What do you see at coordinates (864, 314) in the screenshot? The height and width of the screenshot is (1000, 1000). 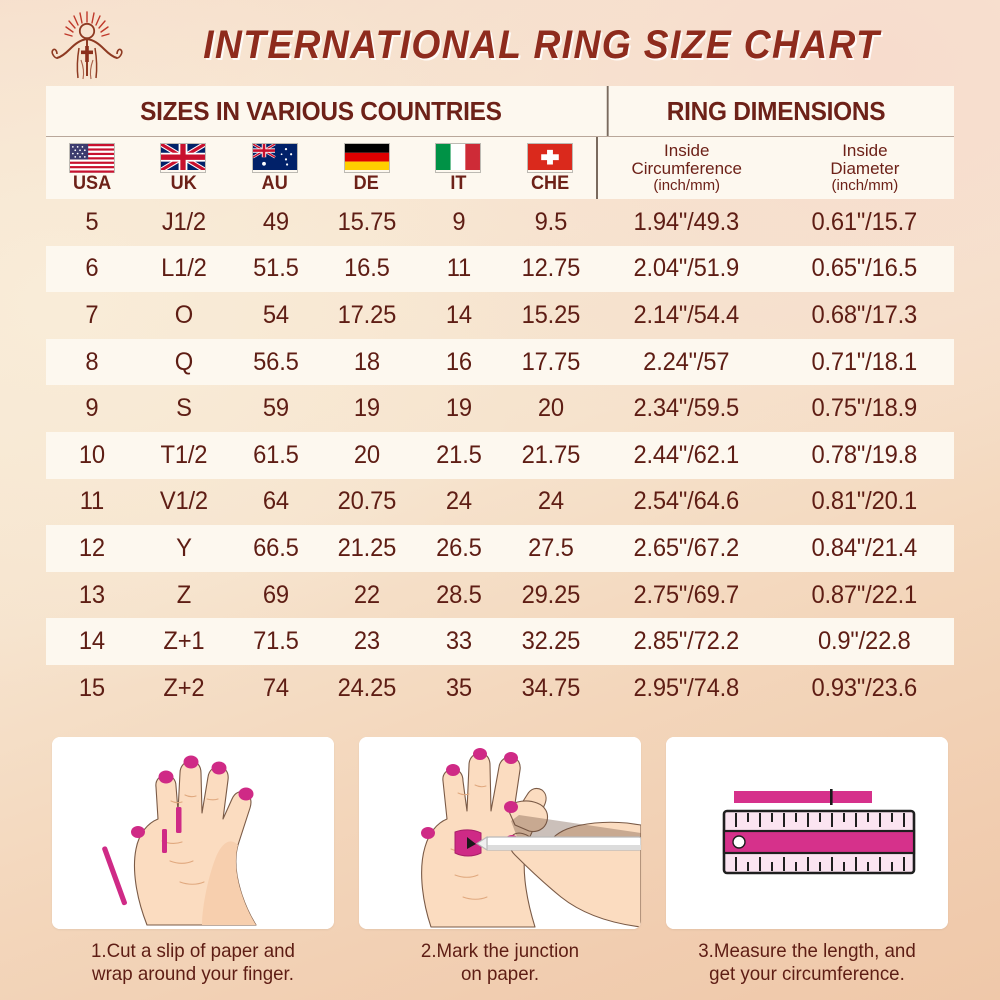 I see `cell-diameter: 0.68"/17.3` at bounding box center [864, 314].